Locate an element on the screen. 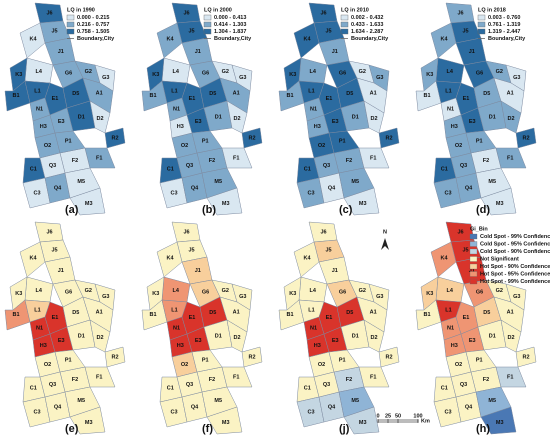  district-label: E3 is located at coordinates (335, 122).